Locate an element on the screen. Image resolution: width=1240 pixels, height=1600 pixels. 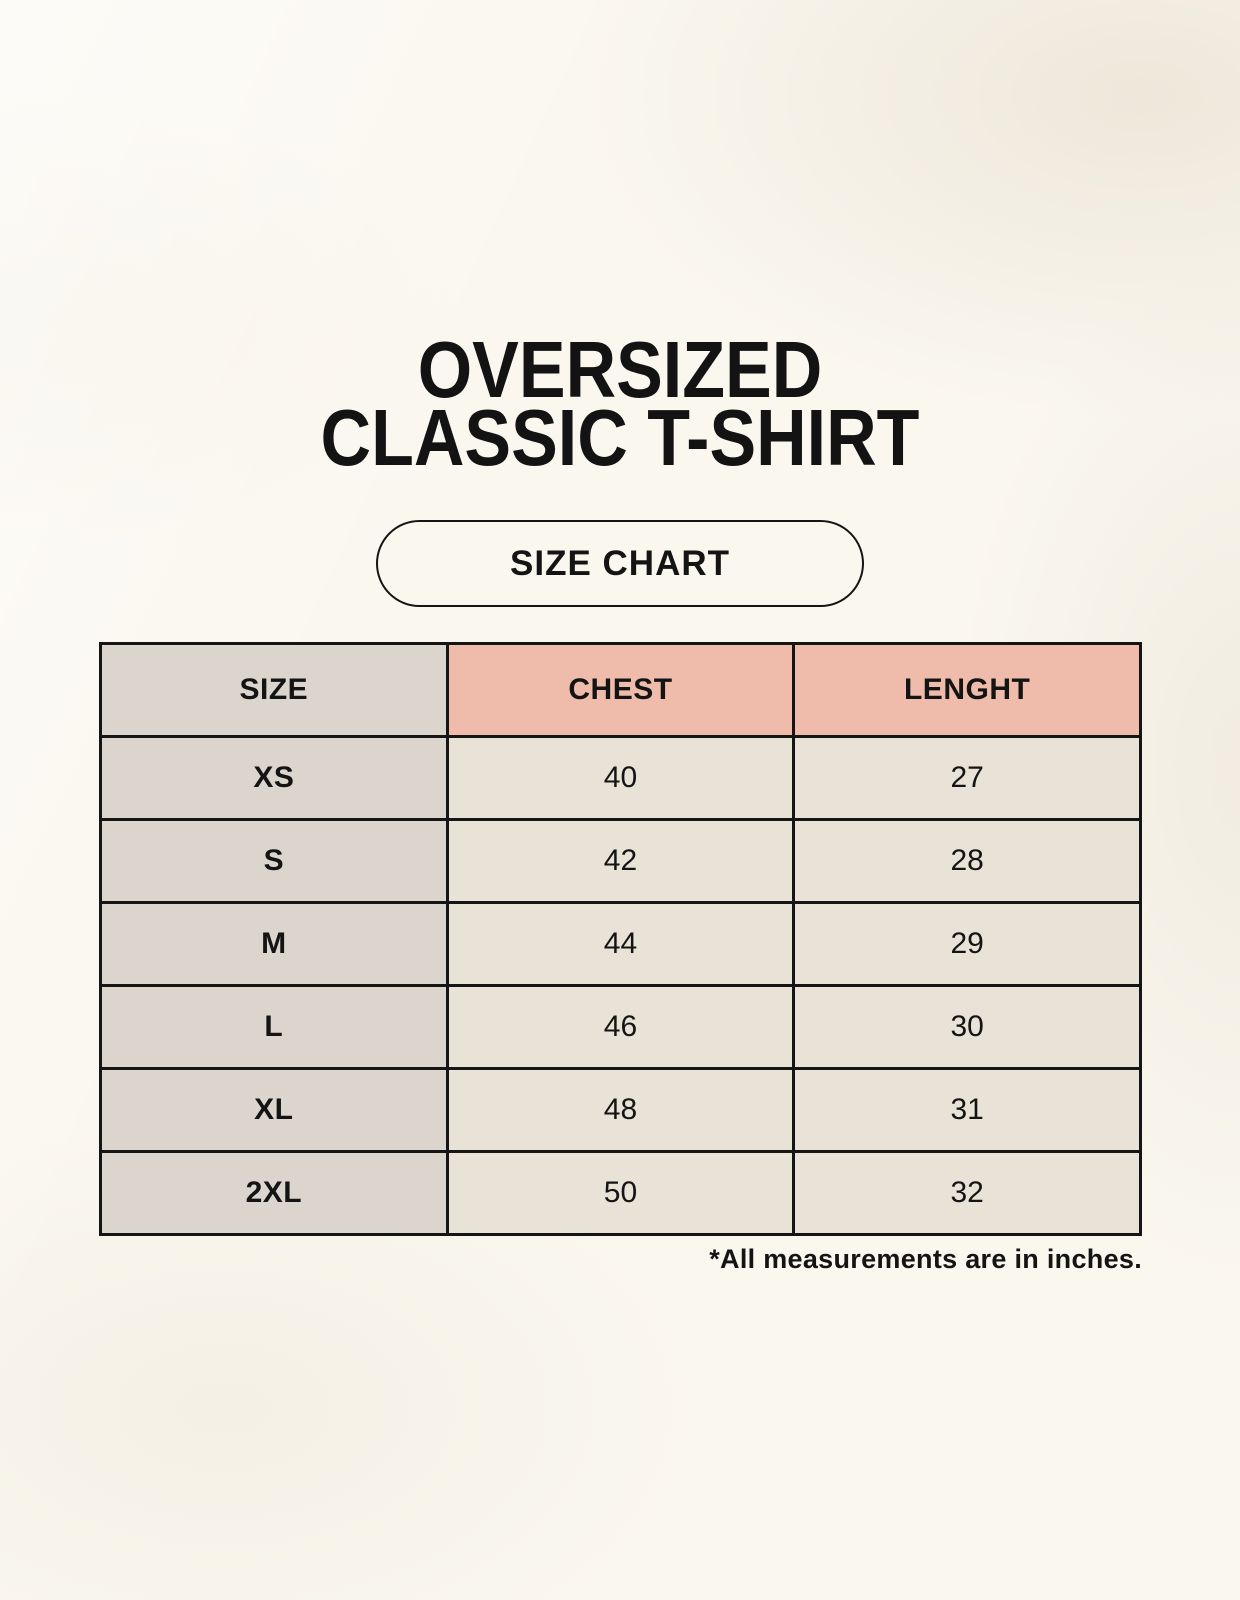
chest-value: 44 is located at coordinates (620, 944).